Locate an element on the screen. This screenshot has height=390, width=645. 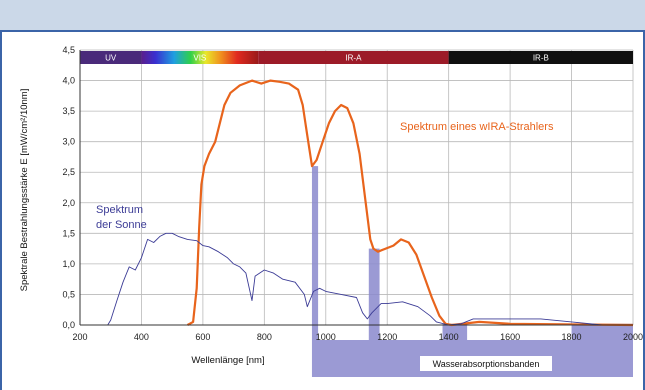
y-tick-label-3: 1,5 is located at coordinates (68, 233).